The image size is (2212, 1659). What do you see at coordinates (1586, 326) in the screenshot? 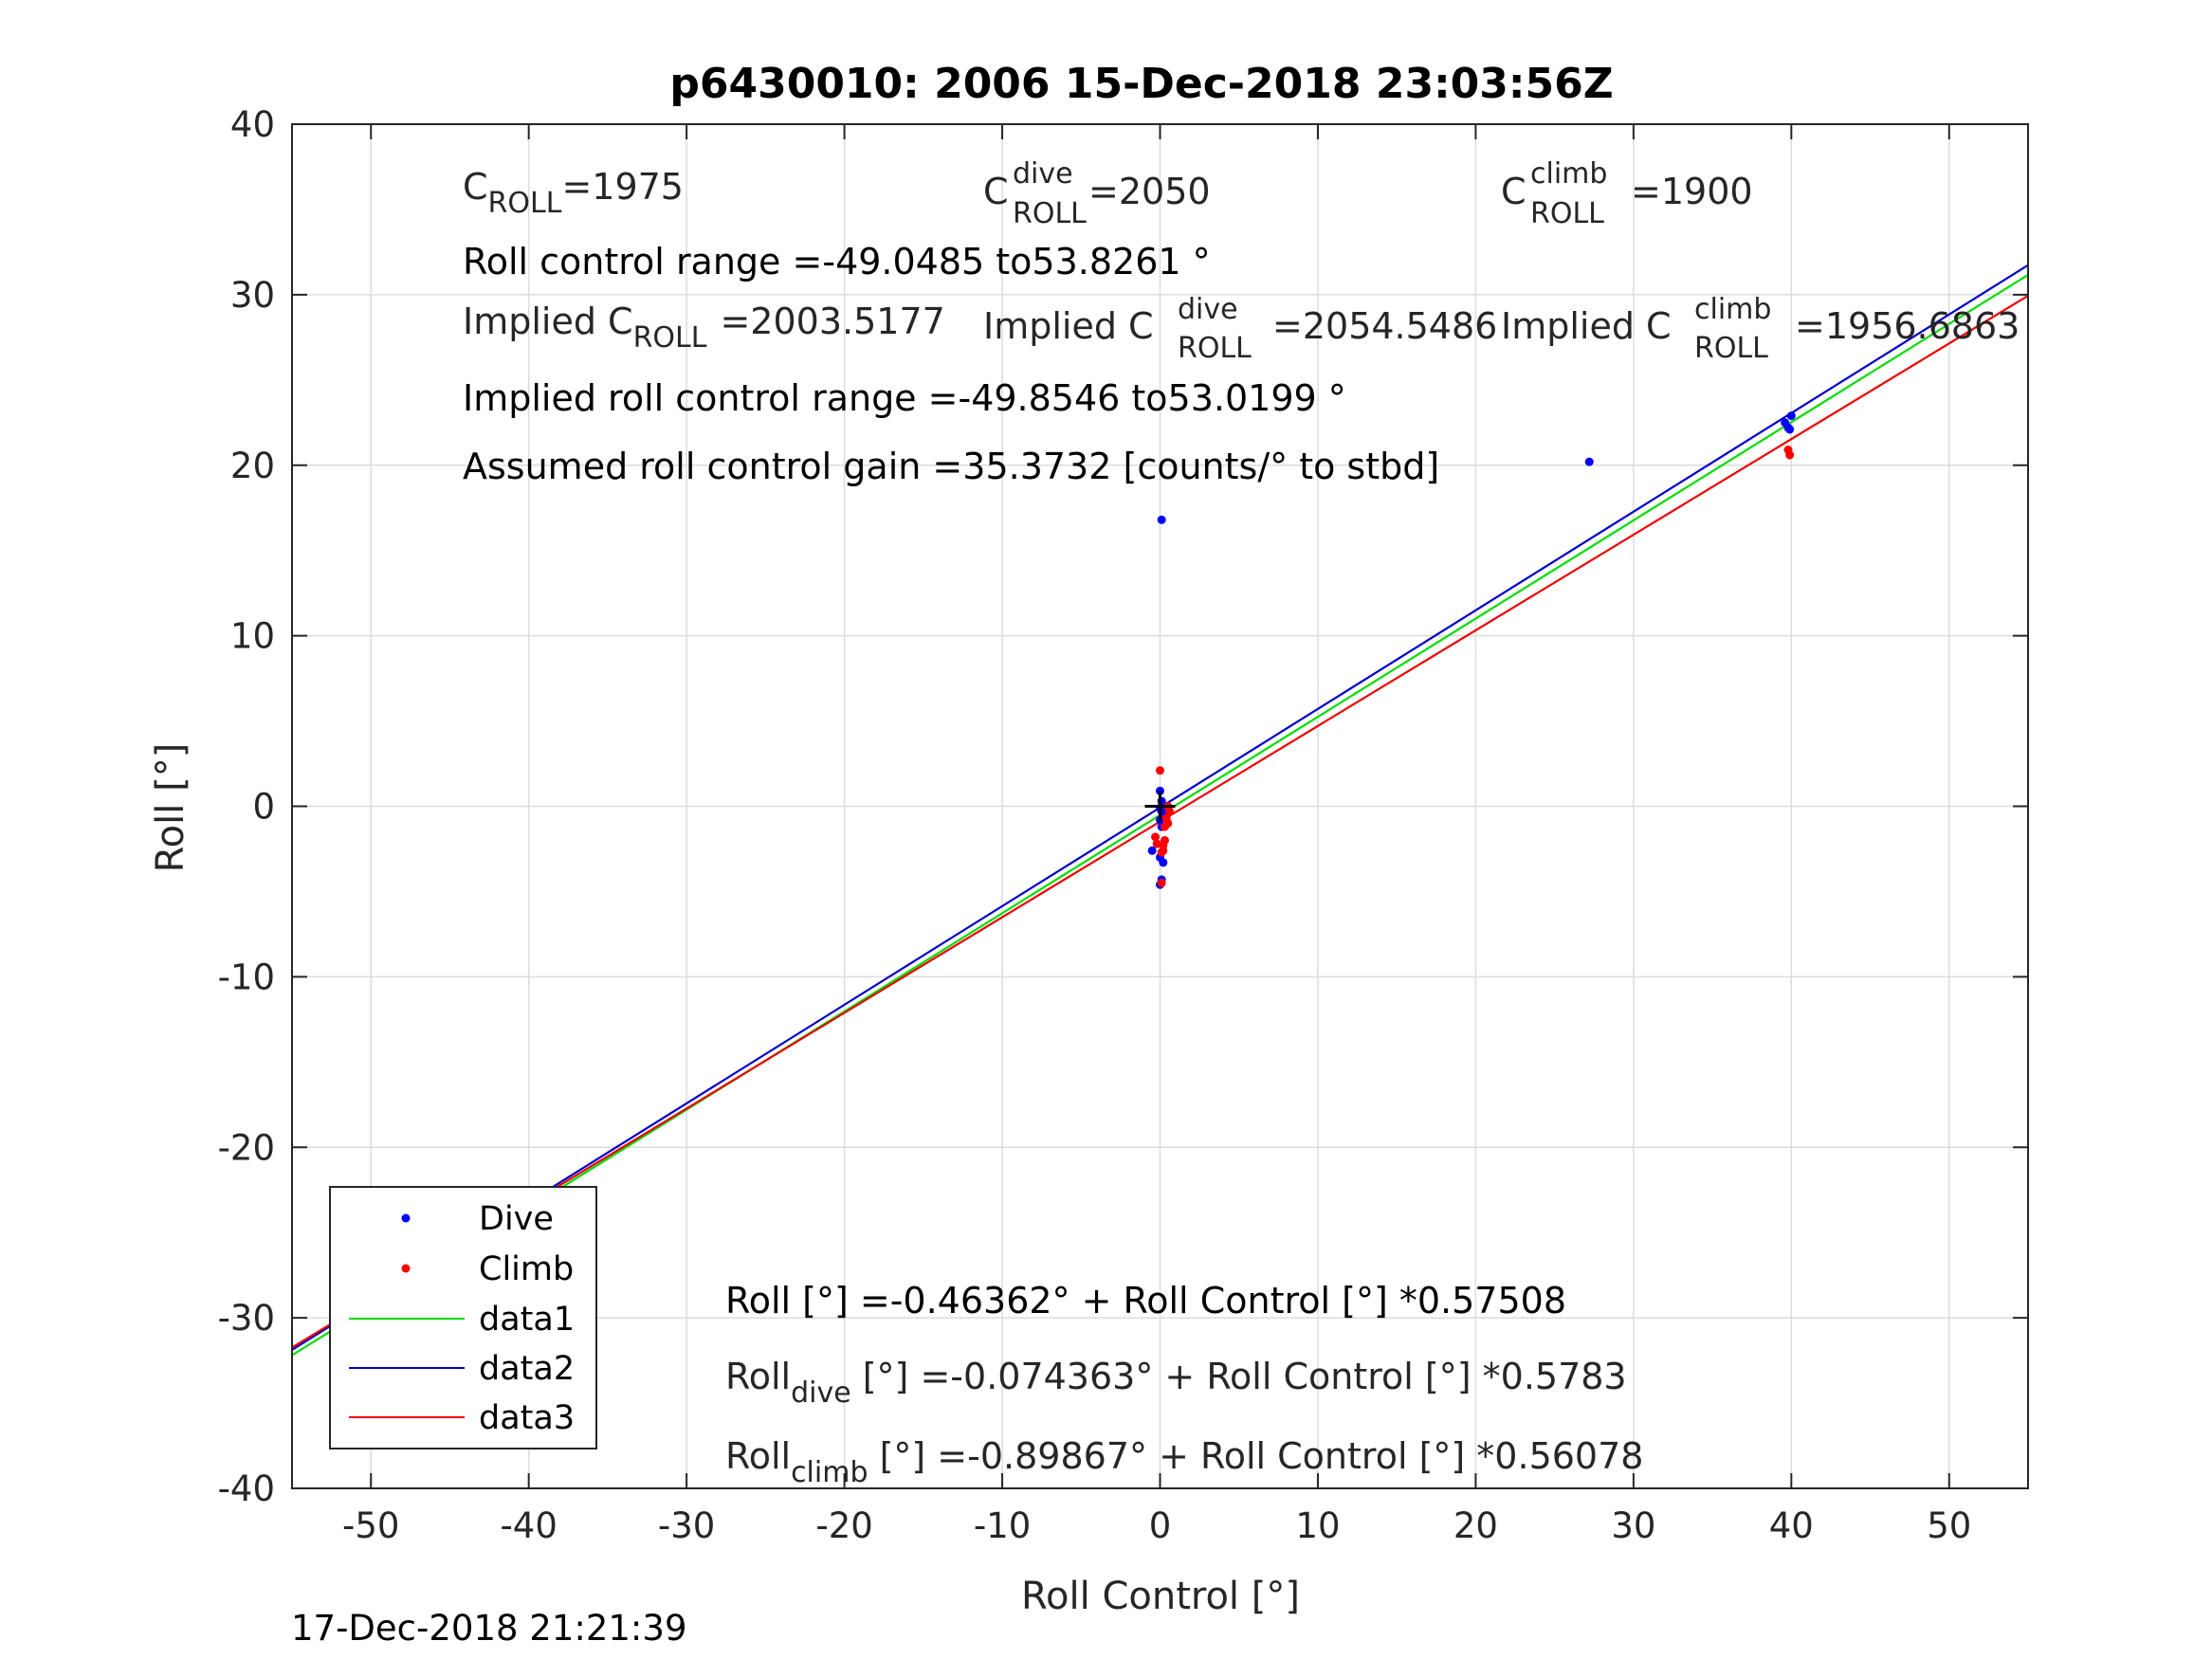
I see `implied-c-roll-climb-prefix: Implied C` at bounding box center [1586, 326].